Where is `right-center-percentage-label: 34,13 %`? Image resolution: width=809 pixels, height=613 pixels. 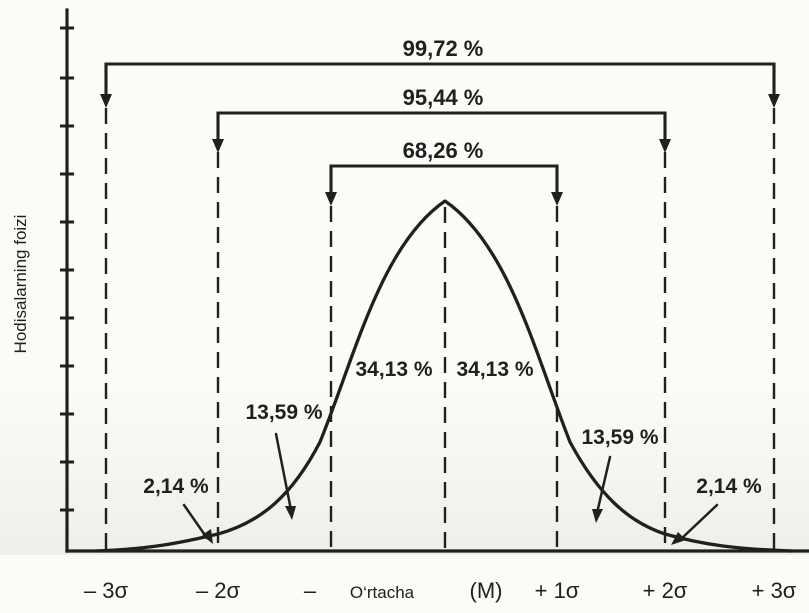 right-center-percentage-label: 34,13 % is located at coordinates (494, 369).